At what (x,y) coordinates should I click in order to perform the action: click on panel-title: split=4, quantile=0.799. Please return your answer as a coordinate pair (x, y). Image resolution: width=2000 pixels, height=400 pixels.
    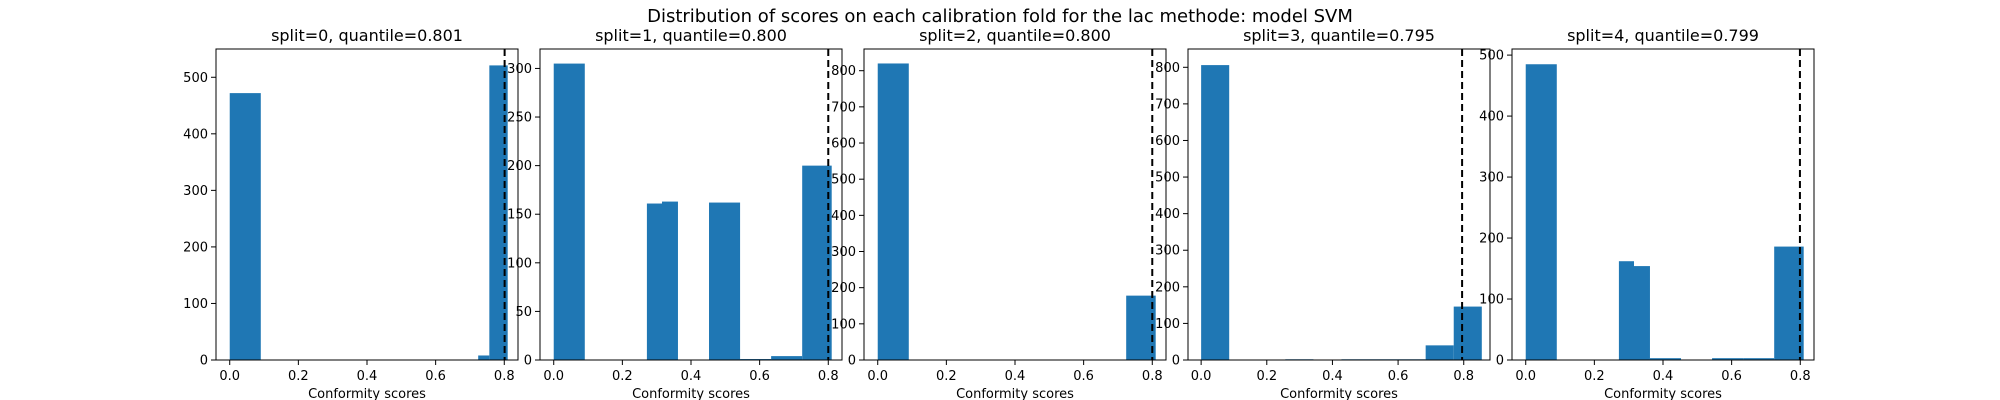
    Looking at the image, I should click on (1663, 35).